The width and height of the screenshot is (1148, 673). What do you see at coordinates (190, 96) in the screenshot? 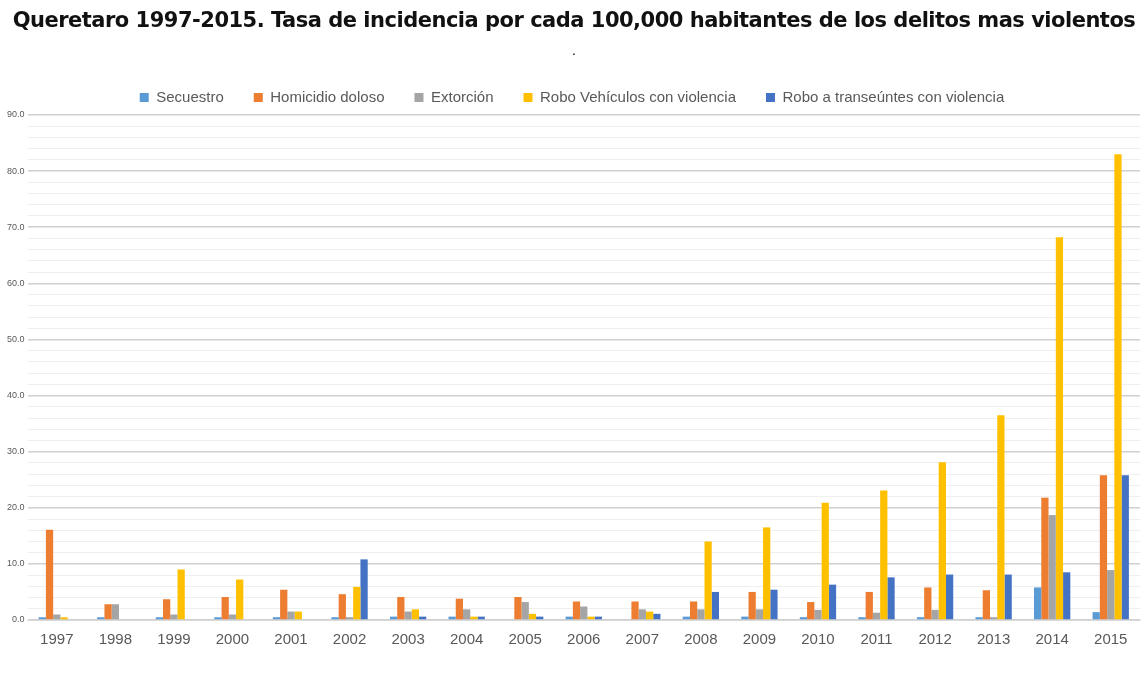
I see `legend-label: Secuestro` at bounding box center [190, 96].